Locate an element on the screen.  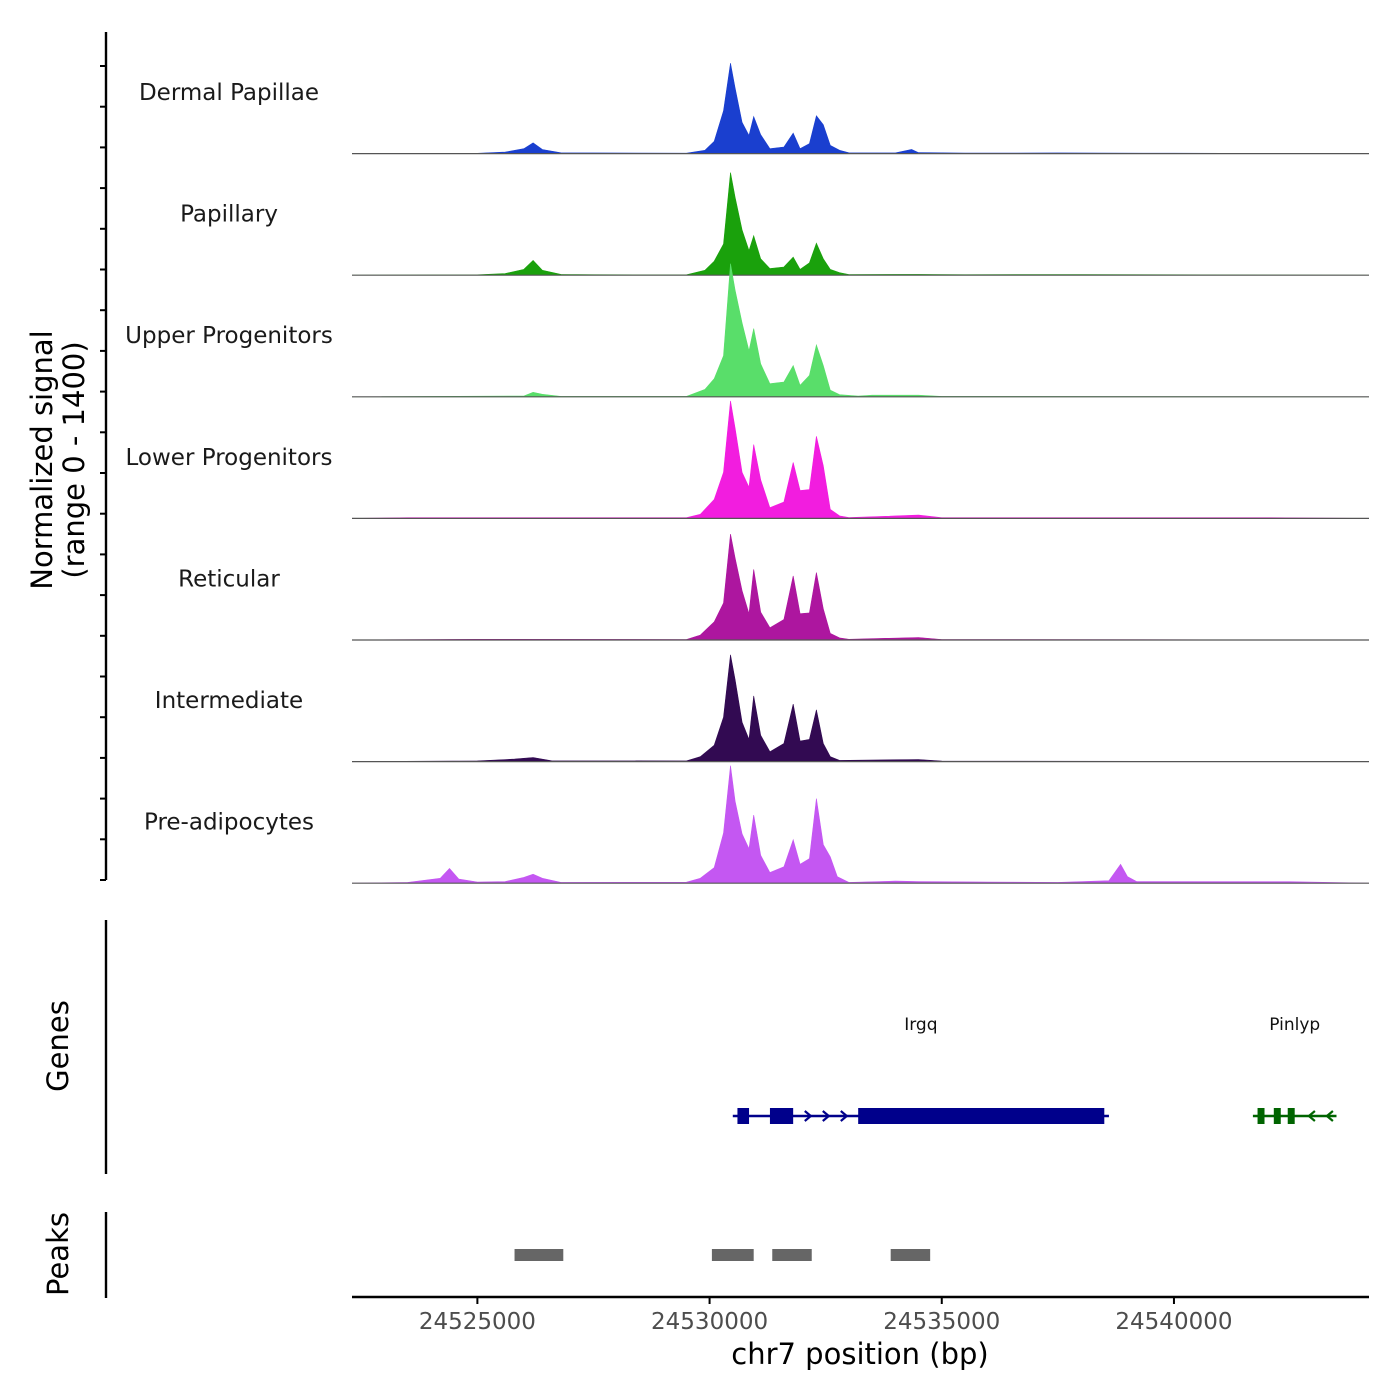
track-label: Dermal Papillae is located at coordinates (229, 93).